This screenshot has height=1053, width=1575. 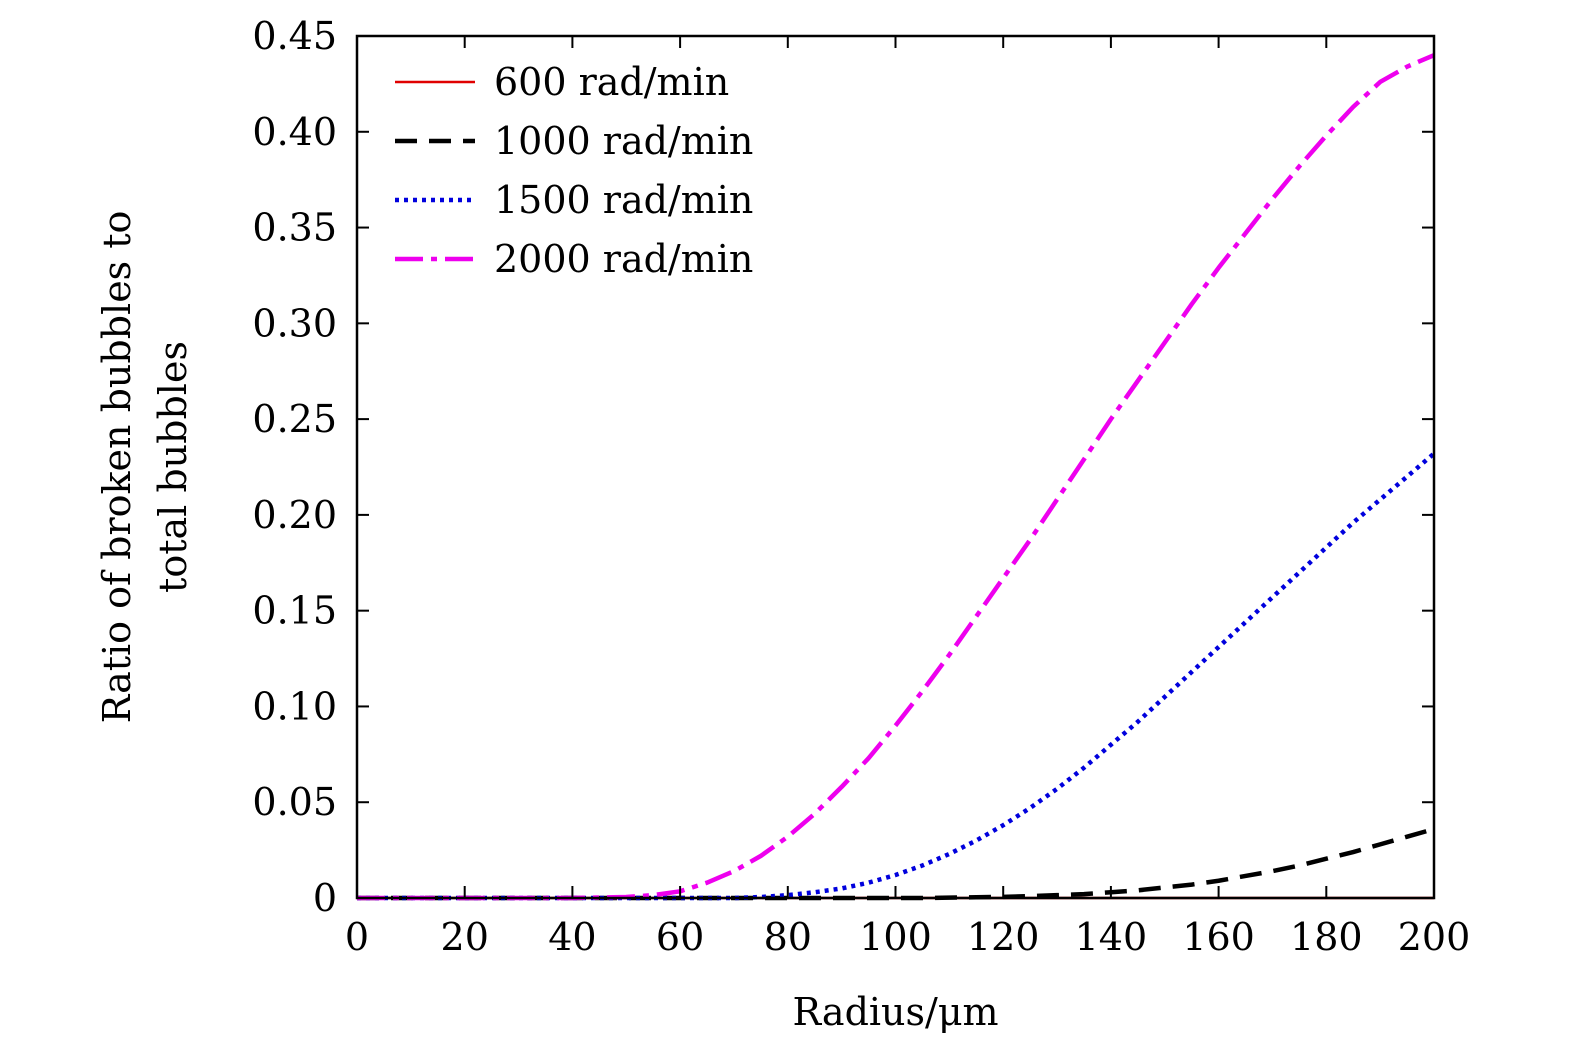 What do you see at coordinates (465, 937) in the screenshot?
I see `x-tick-label: 20` at bounding box center [465, 937].